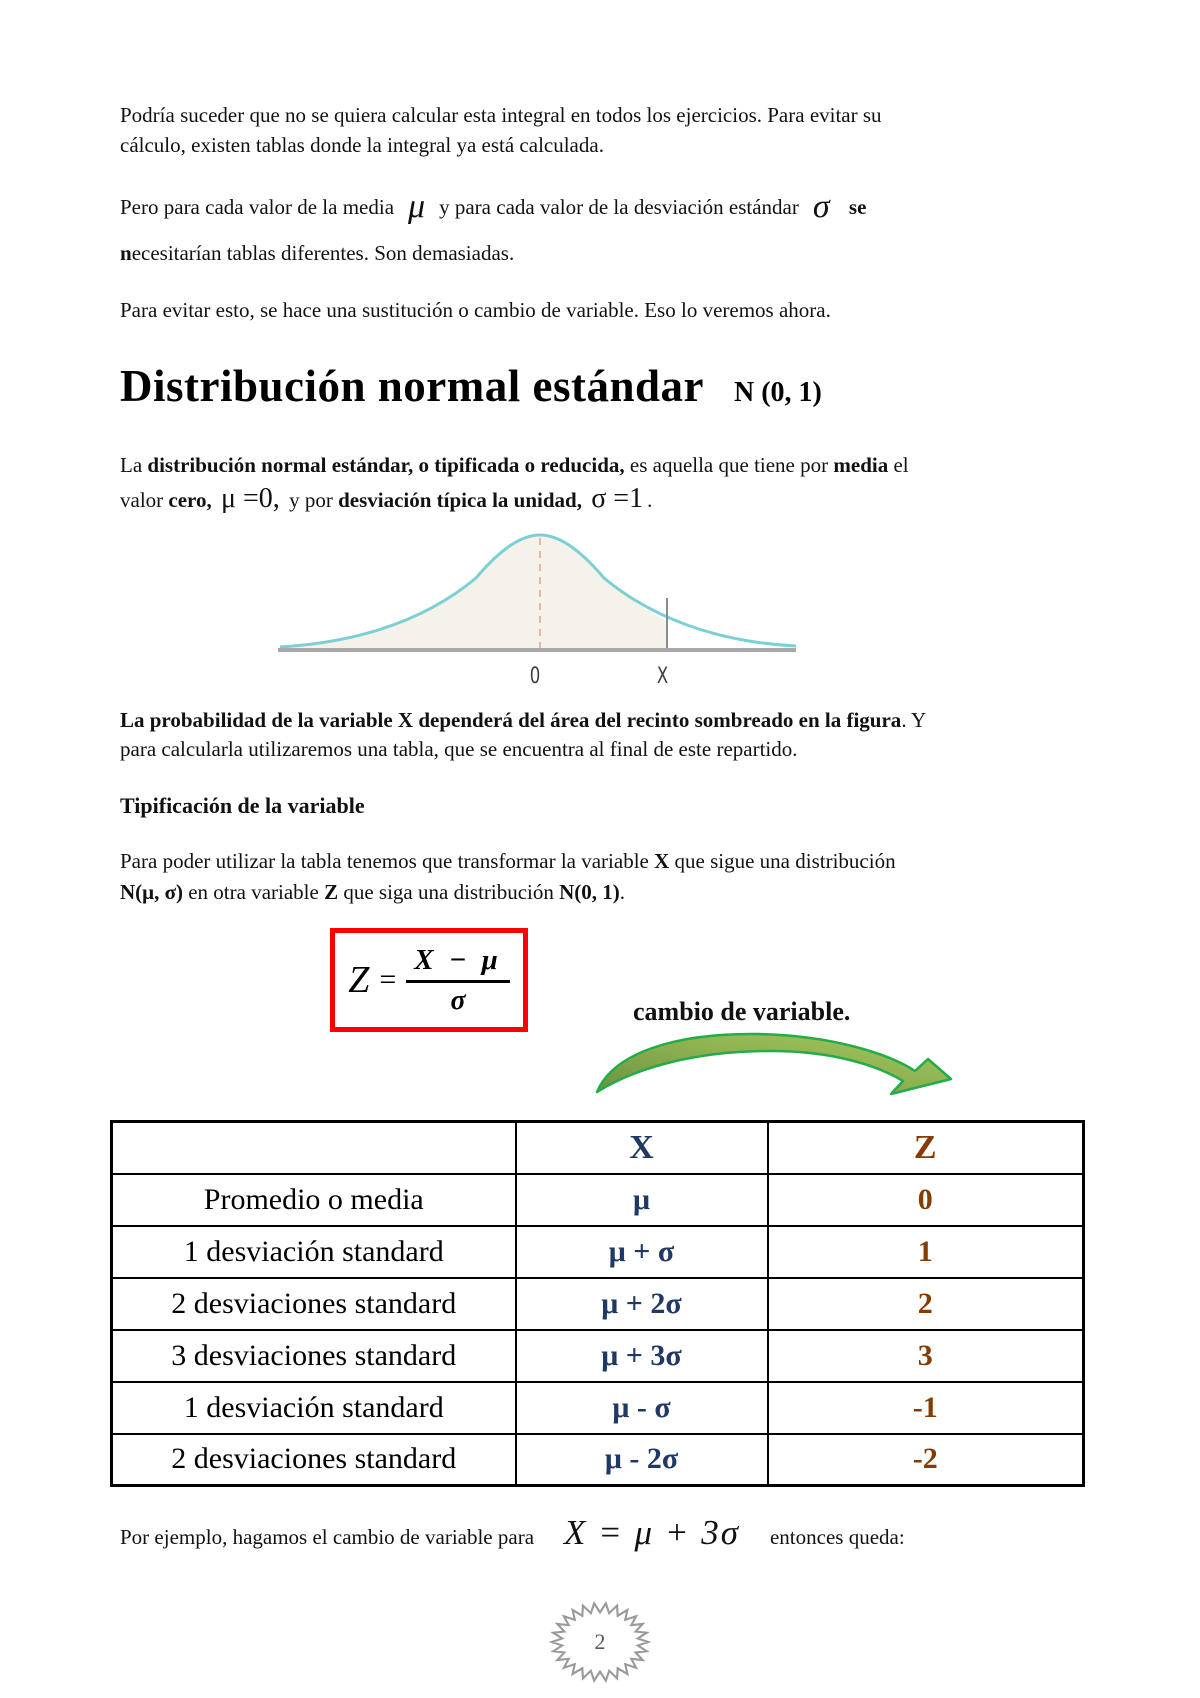 This screenshot has height=1698, width=1200. What do you see at coordinates (778, 392) in the screenshot?
I see `title-notation: N (0, 1)` at bounding box center [778, 392].